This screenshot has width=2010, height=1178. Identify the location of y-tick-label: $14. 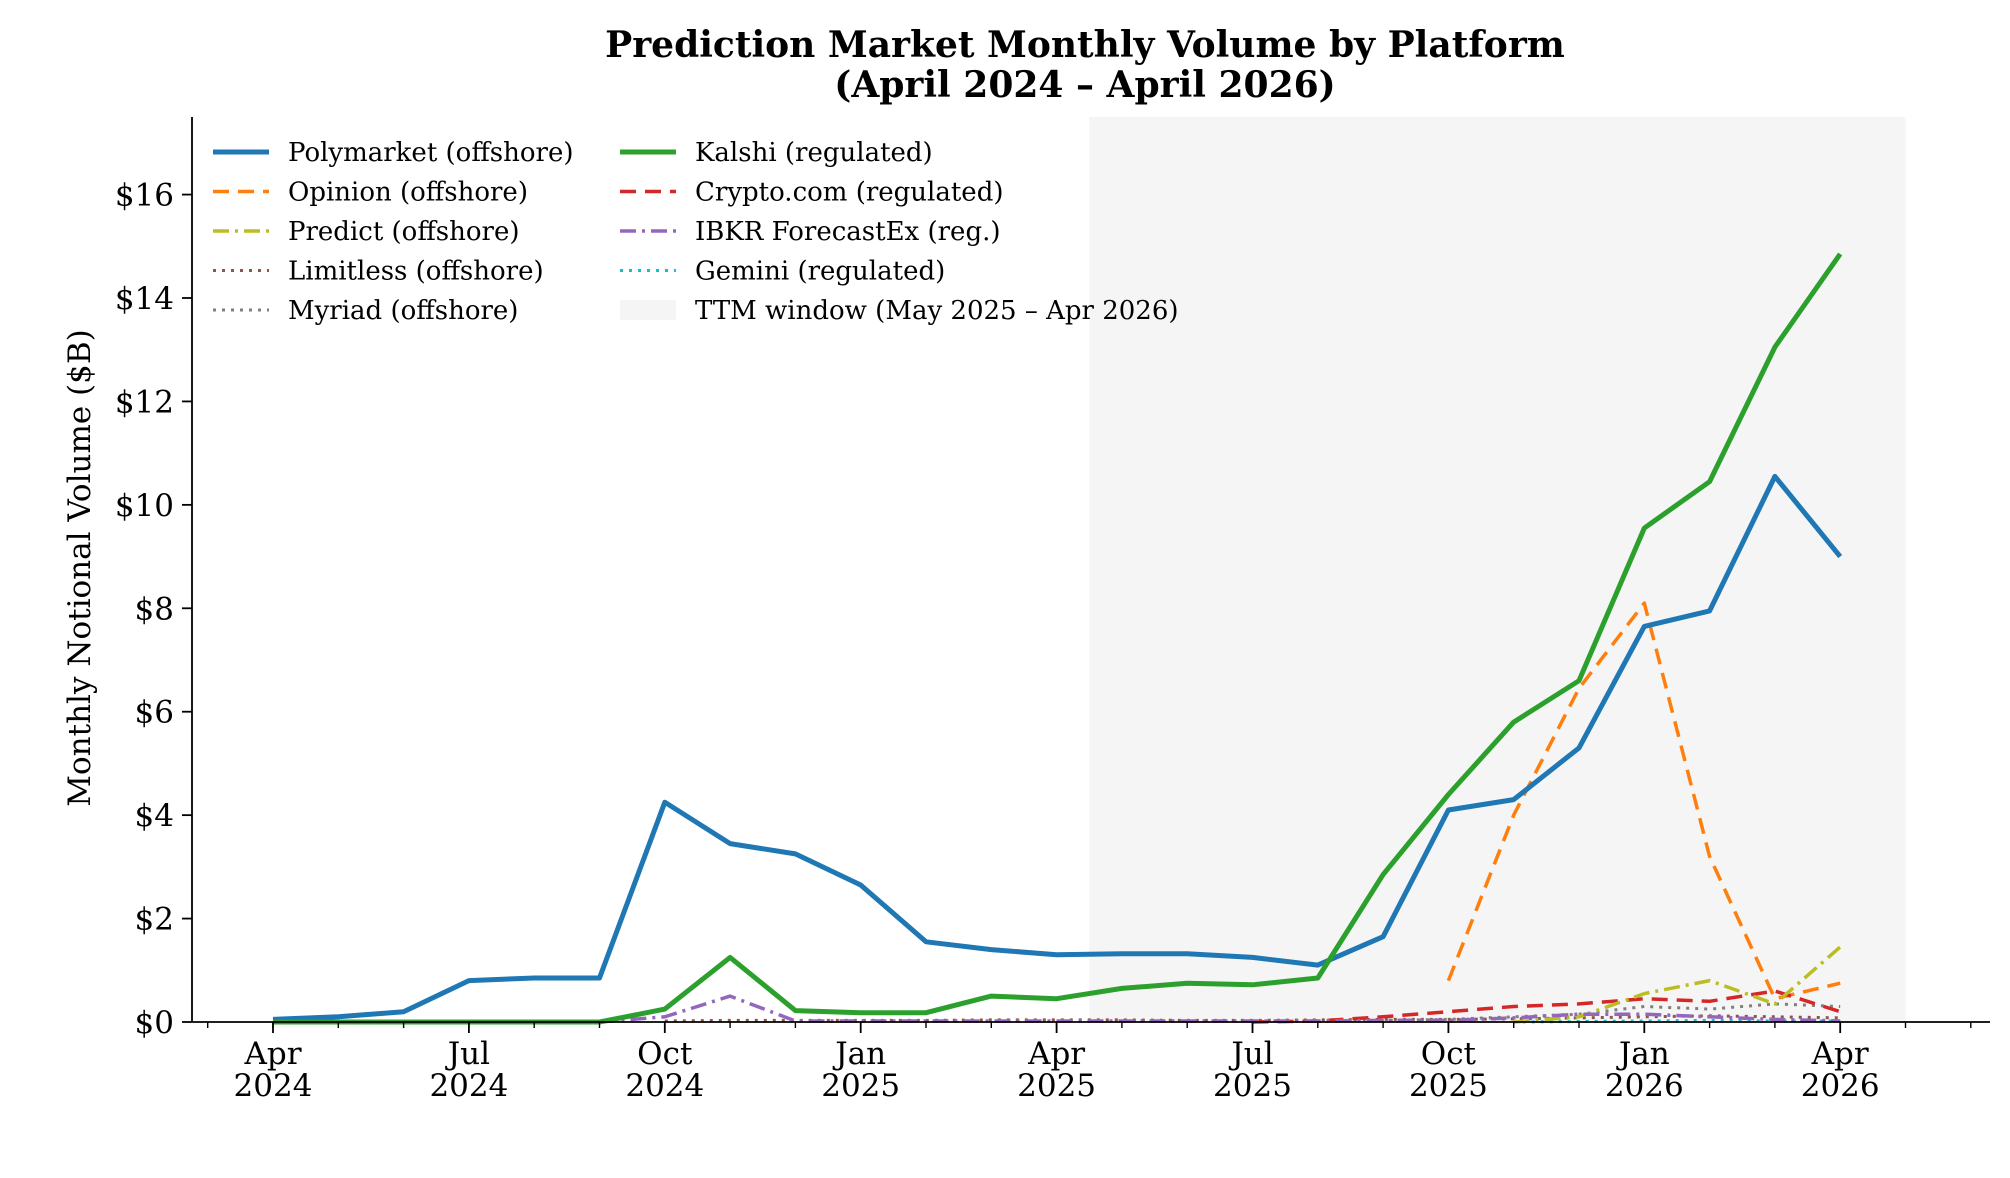
(144, 299).